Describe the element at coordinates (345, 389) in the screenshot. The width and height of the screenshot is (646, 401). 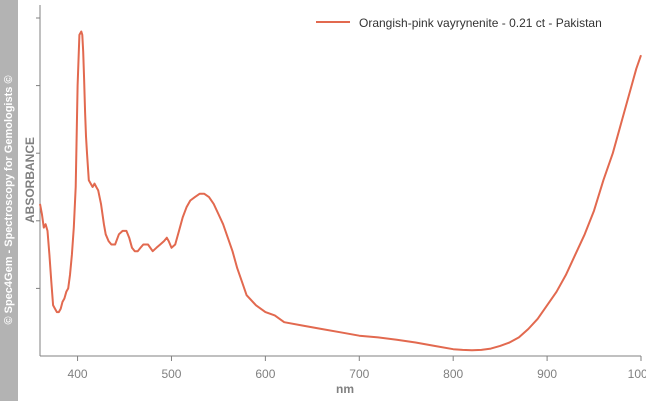
I see `x-axis-title: nm` at that location.